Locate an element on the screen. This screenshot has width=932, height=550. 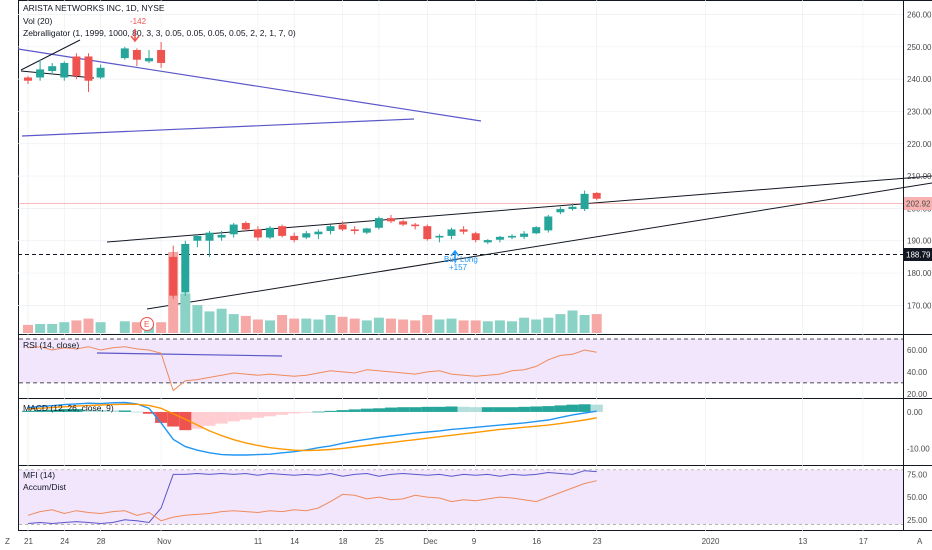
sell-signal: -142 is located at coordinates (138, 30).